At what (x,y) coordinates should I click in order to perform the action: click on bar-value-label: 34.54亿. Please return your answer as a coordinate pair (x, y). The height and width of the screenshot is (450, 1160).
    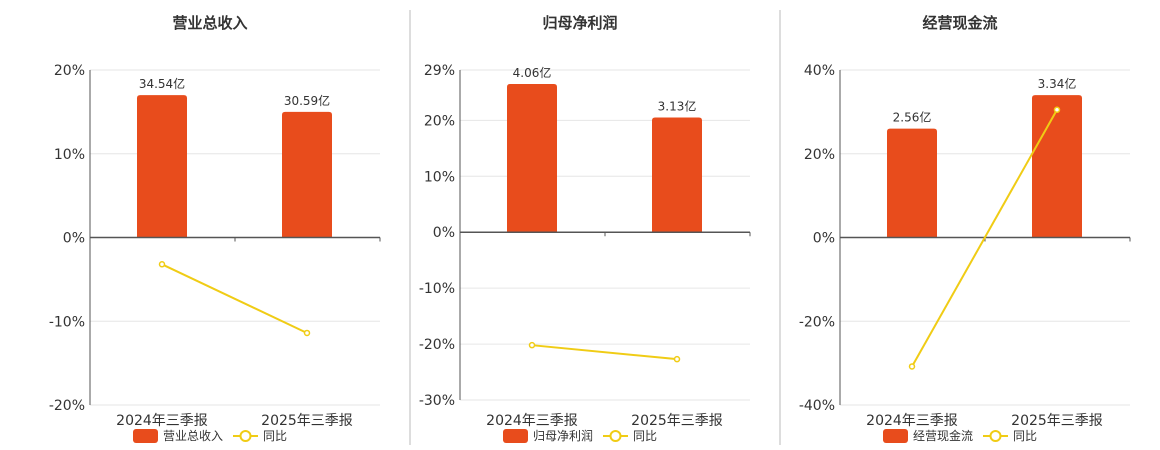
    Looking at the image, I should click on (162, 83).